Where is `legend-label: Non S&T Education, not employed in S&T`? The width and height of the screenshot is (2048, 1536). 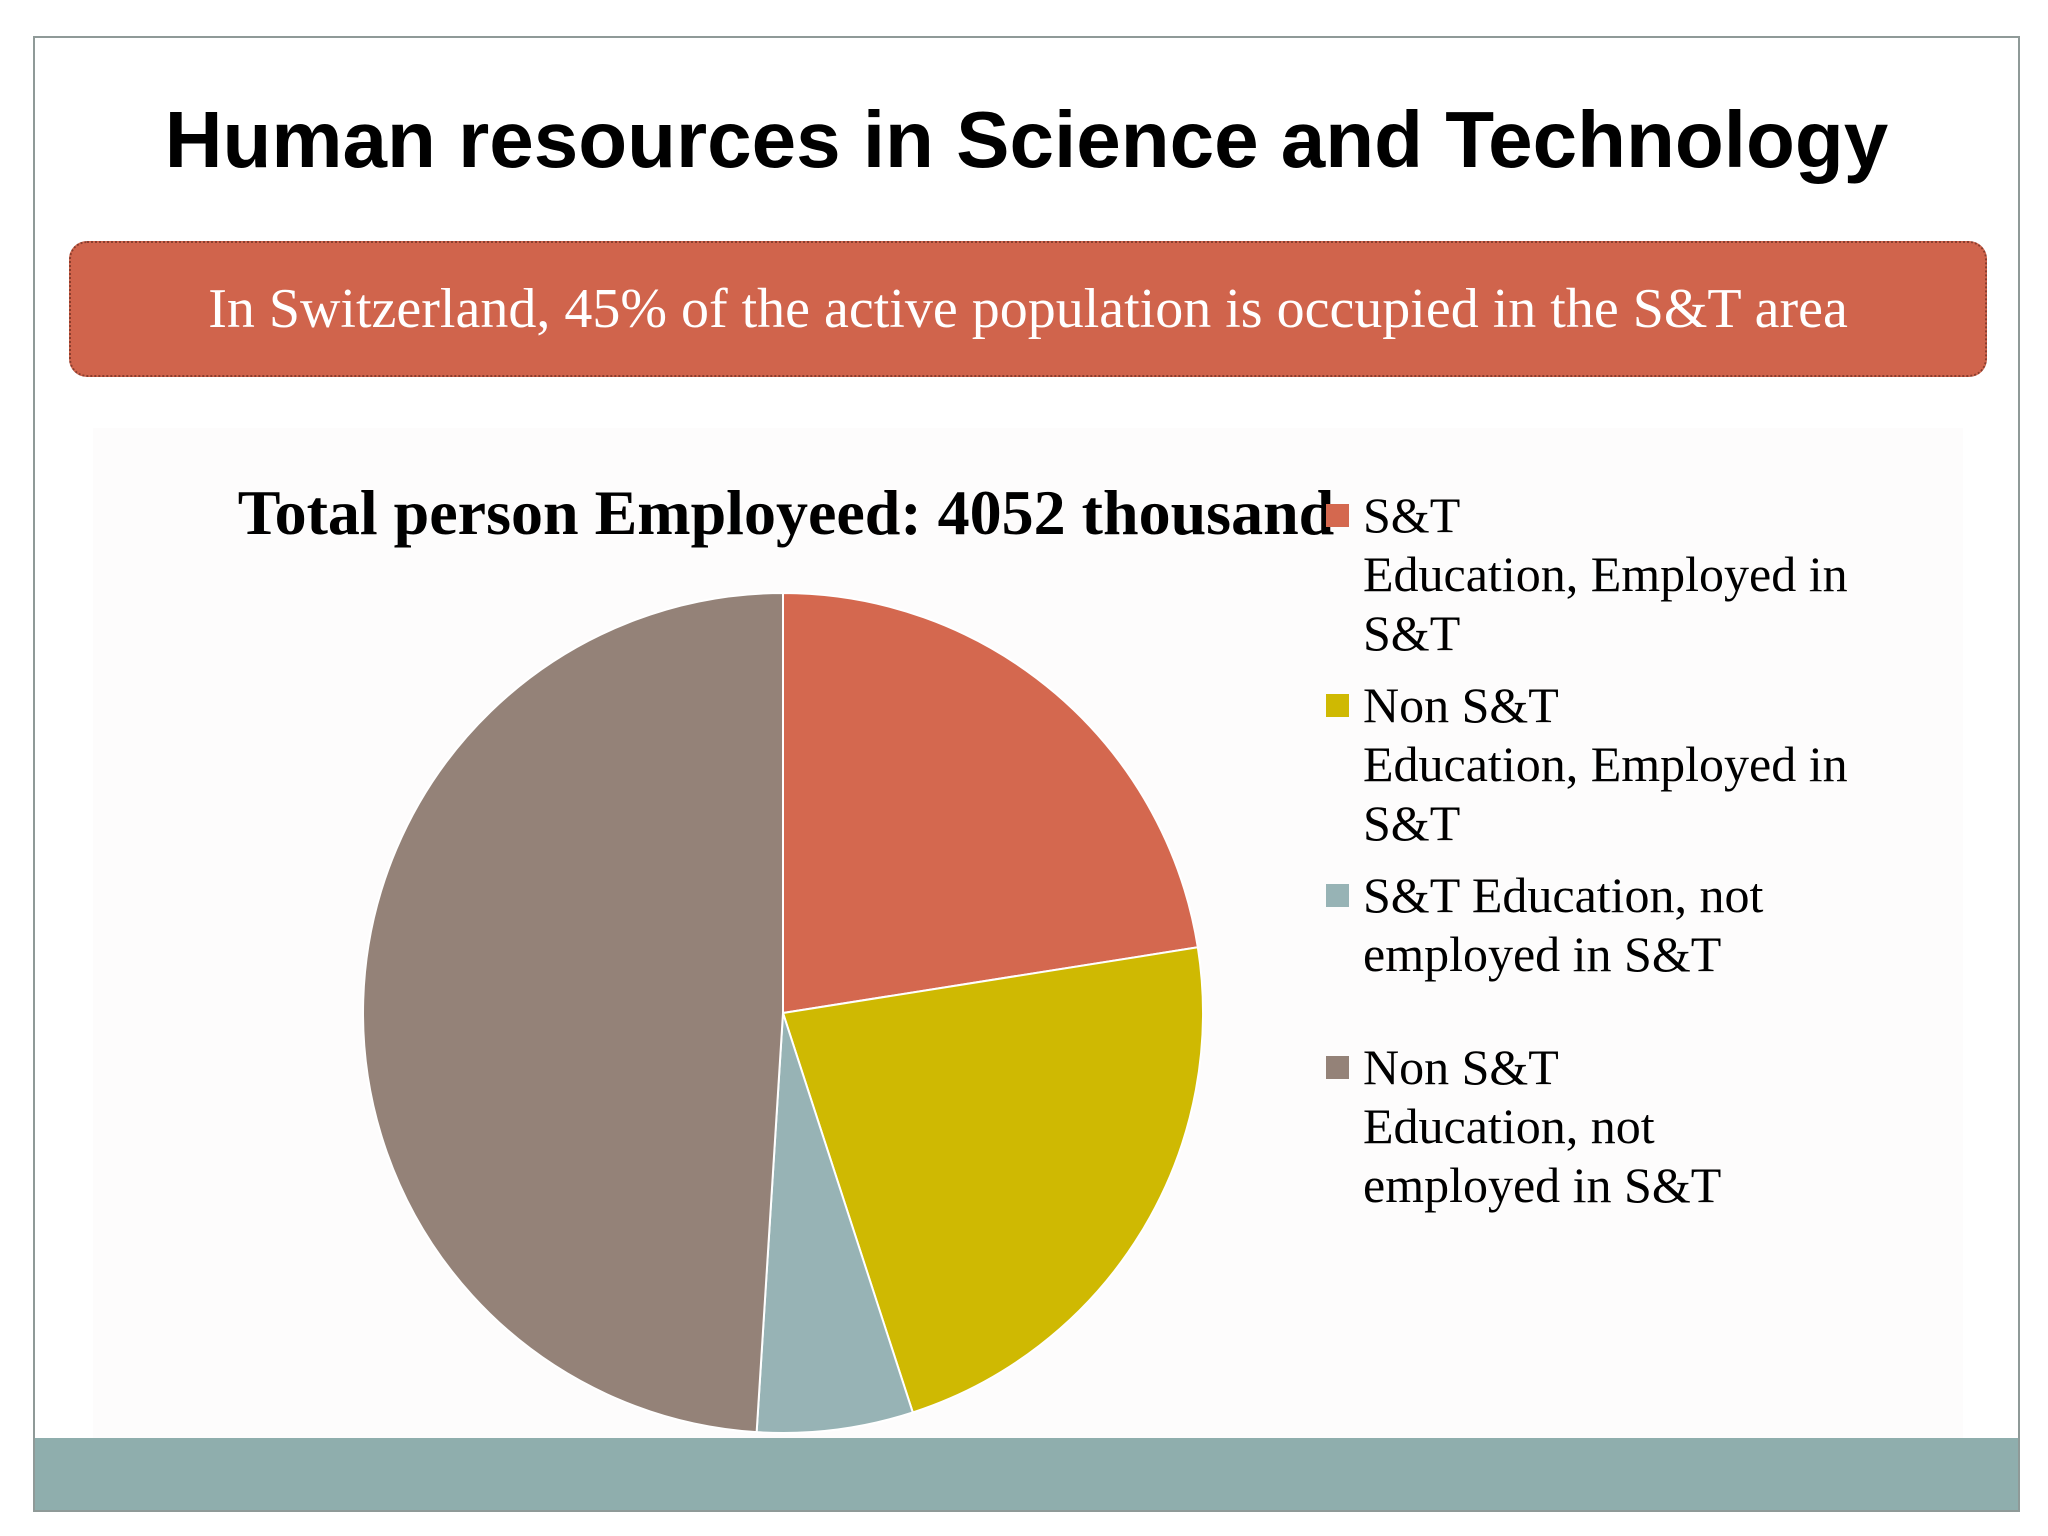 legend-label: Non S&T Education, not employed in S&T is located at coordinates (1542, 1126).